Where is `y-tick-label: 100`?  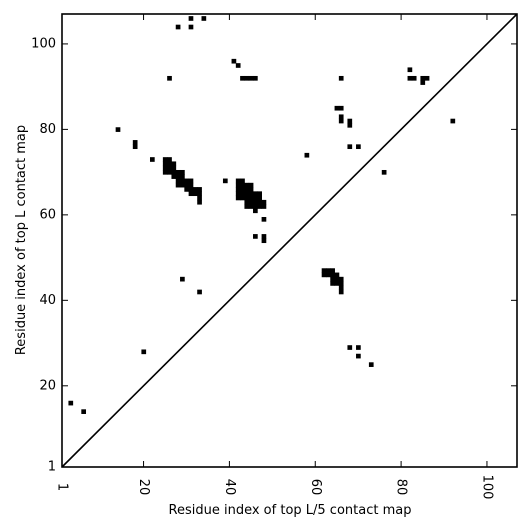
y-tick-label: 100 is located at coordinates (43, 43).